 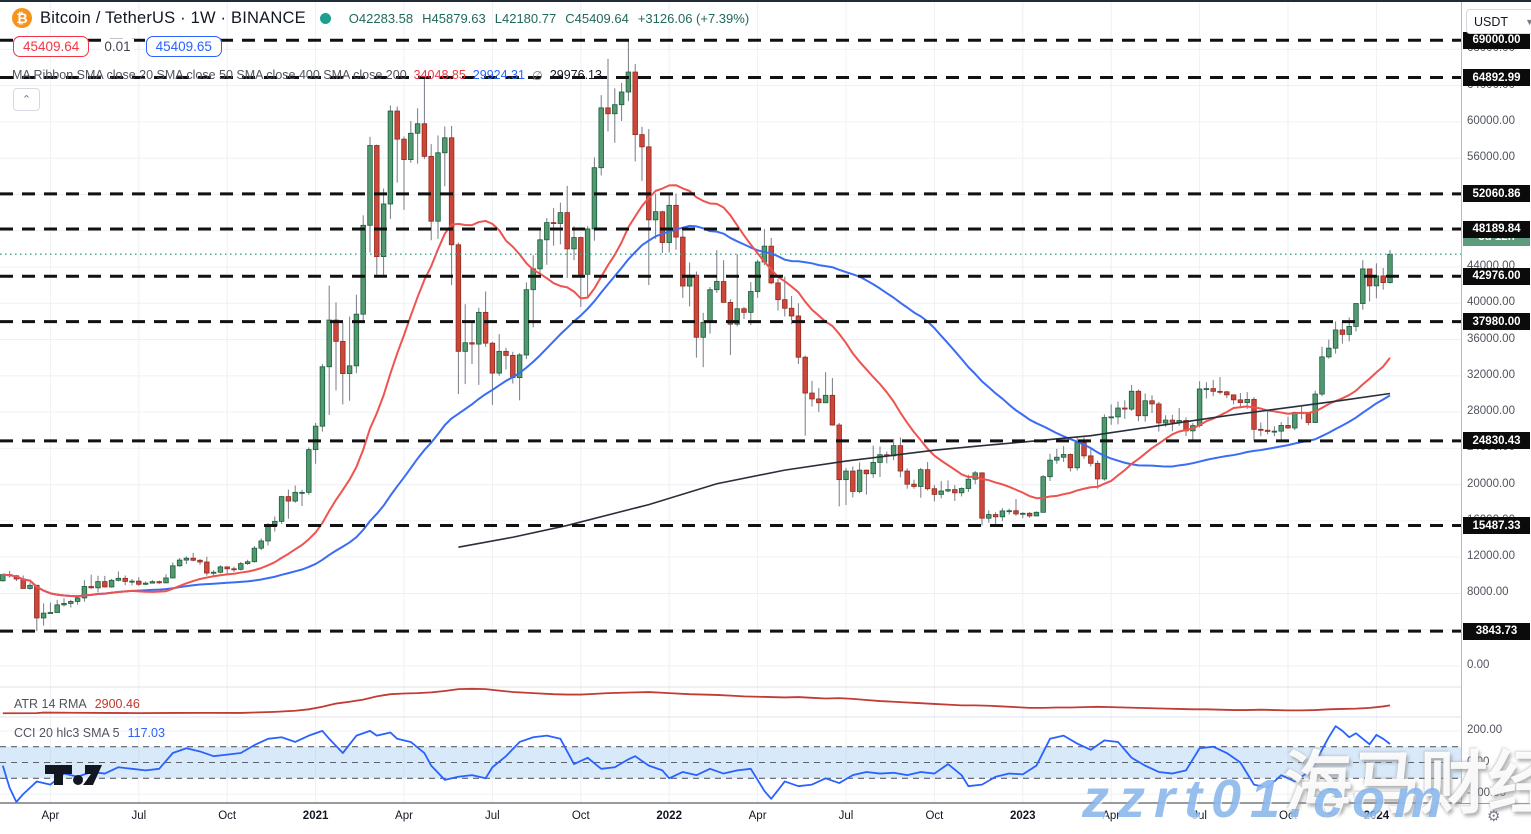 What do you see at coordinates (1496, 631) in the screenshot?
I see `price-level-badge: 3843.73` at bounding box center [1496, 631].